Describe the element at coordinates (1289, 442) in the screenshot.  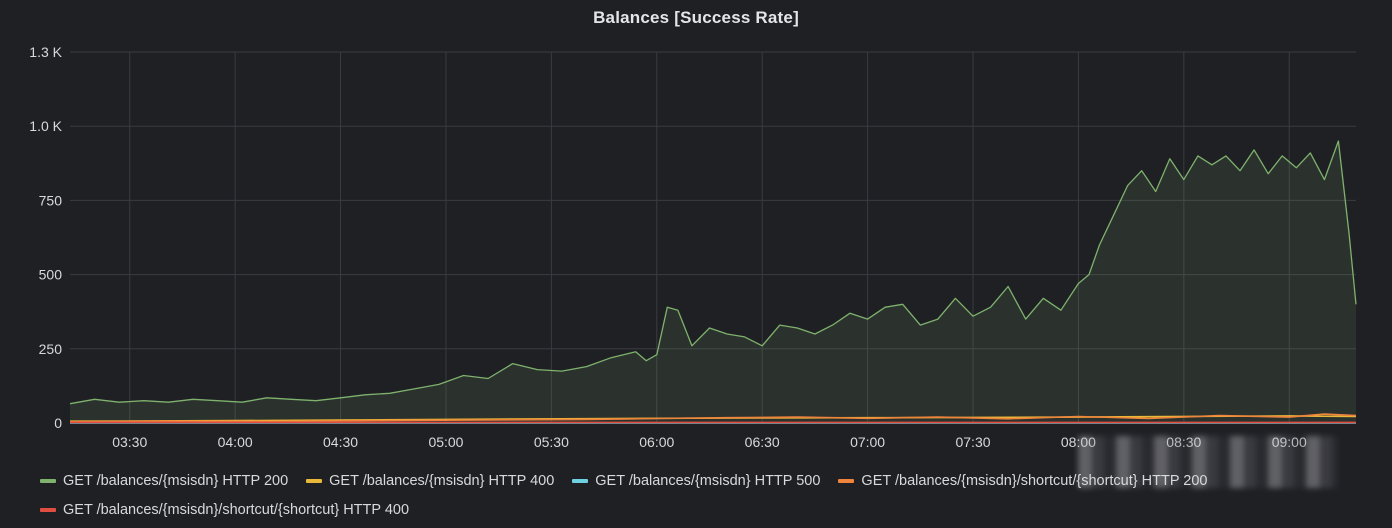
I see `x-tick-label: 09:00` at that location.